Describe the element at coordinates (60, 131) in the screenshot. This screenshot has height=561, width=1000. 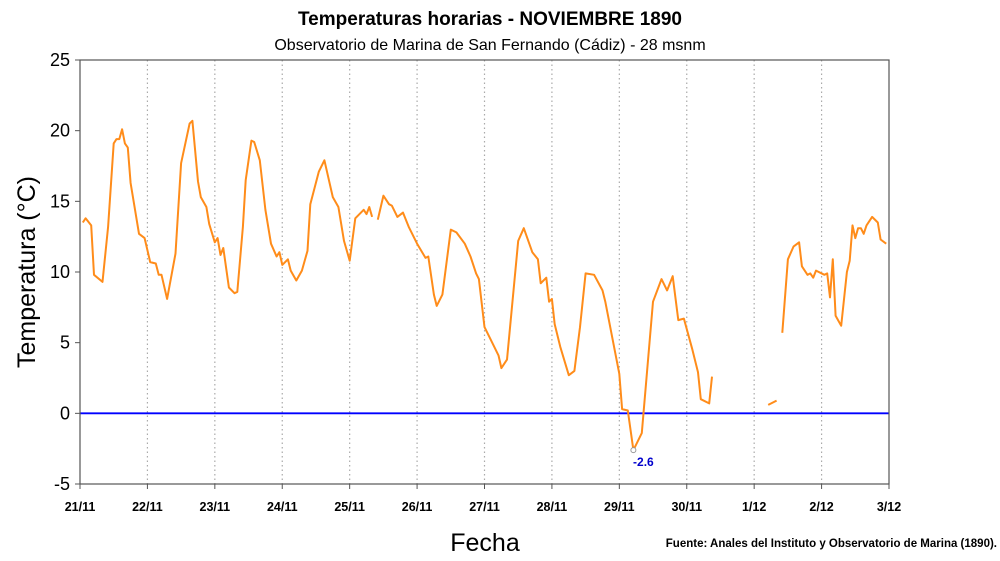
I see `y-tick-label: 20` at that location.